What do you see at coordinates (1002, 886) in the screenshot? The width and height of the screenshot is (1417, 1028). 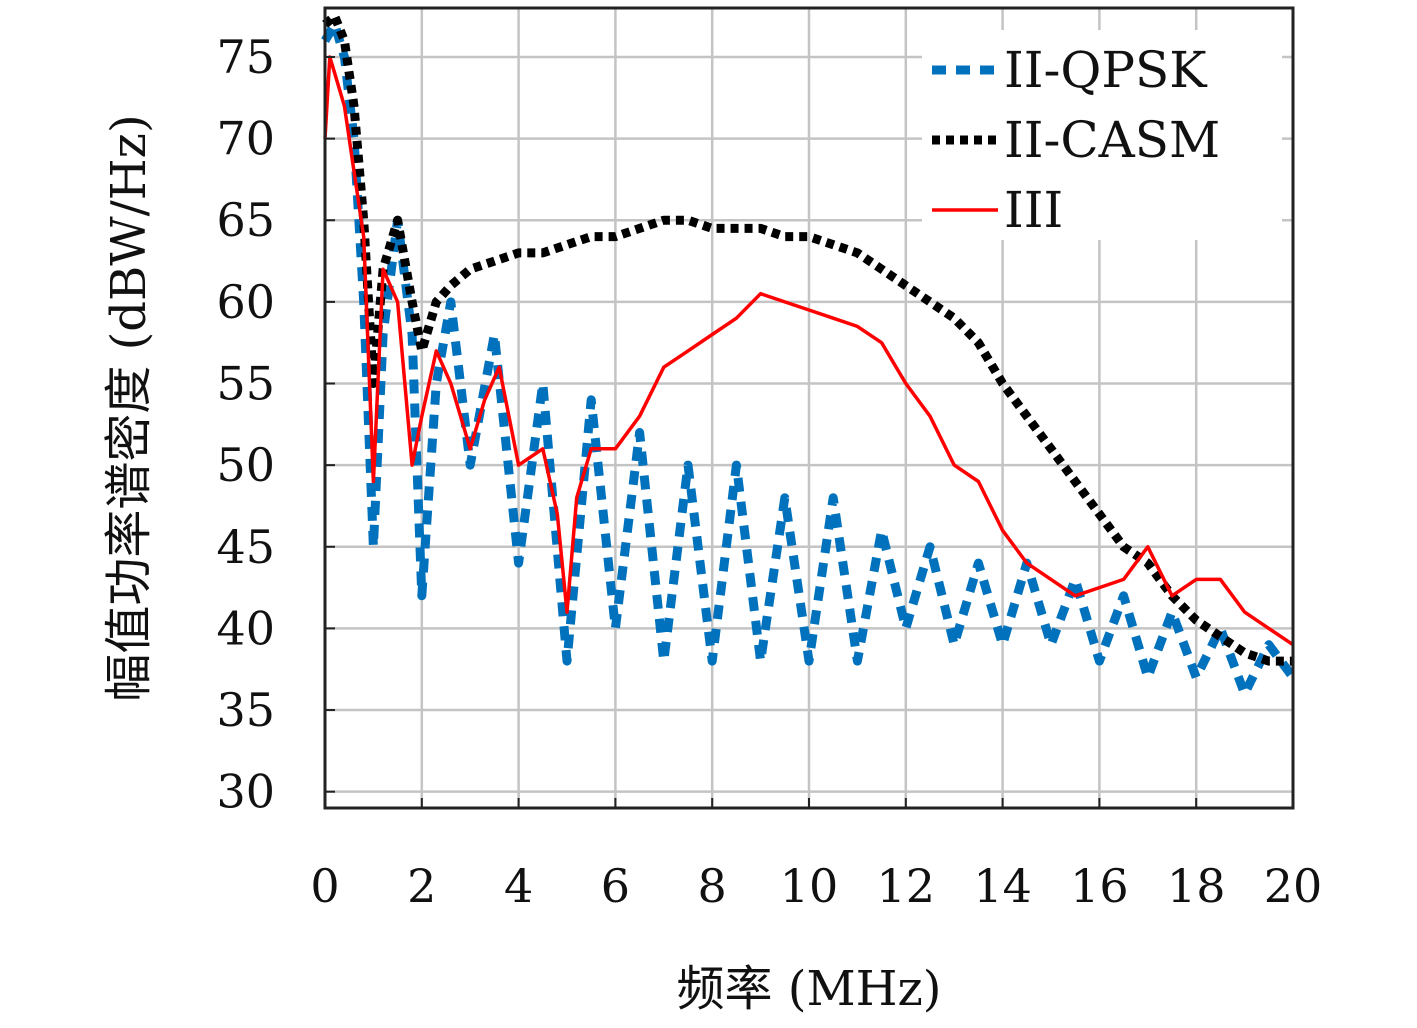 I see `x-tick-label: 14` at bounding box center [1002, 886].